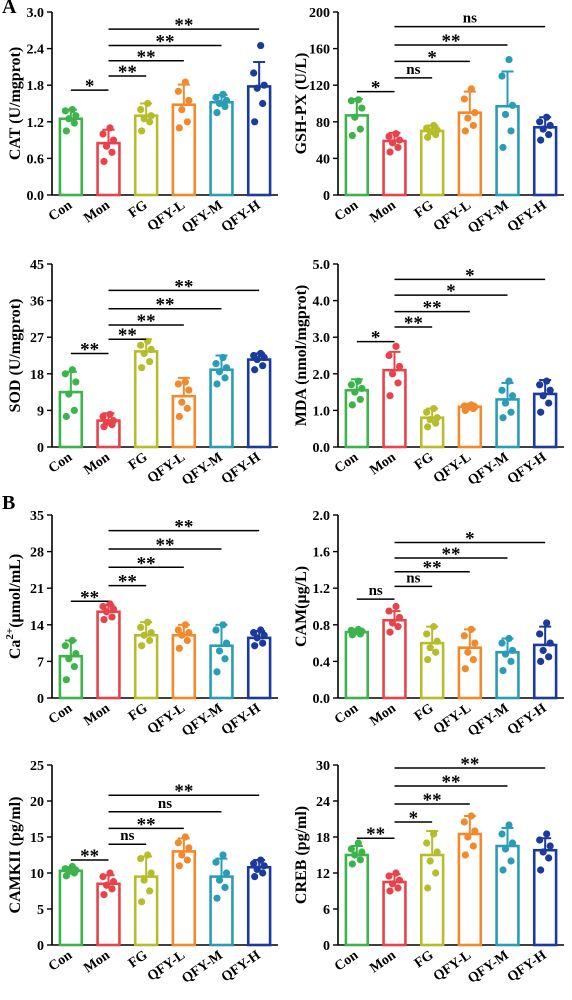 The image size is (572, 1000). What do you see at coordinates (319, 13) in the screenshot?
I see `y-tick-label: 200` at bounding box center [319, 13].